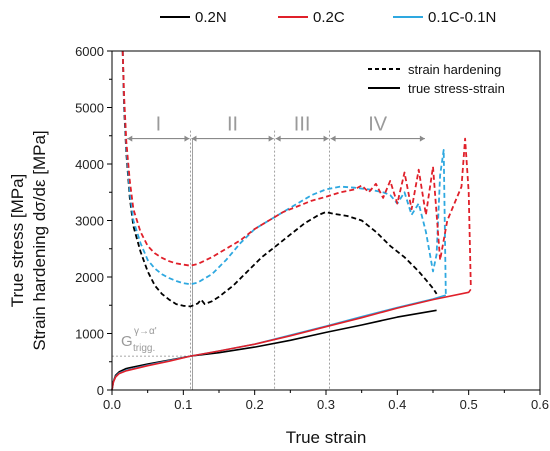 The width and height of the screenshot is (550, 451). I want to click on x-tick-label-2: 0.2, so click(255, 404).